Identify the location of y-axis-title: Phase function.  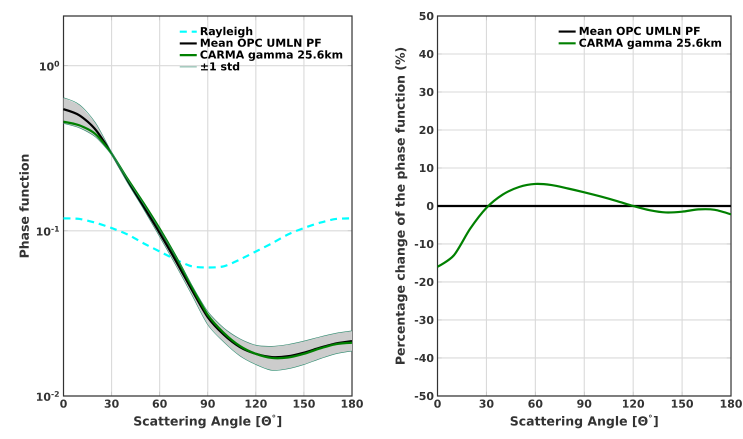
(24, 206).